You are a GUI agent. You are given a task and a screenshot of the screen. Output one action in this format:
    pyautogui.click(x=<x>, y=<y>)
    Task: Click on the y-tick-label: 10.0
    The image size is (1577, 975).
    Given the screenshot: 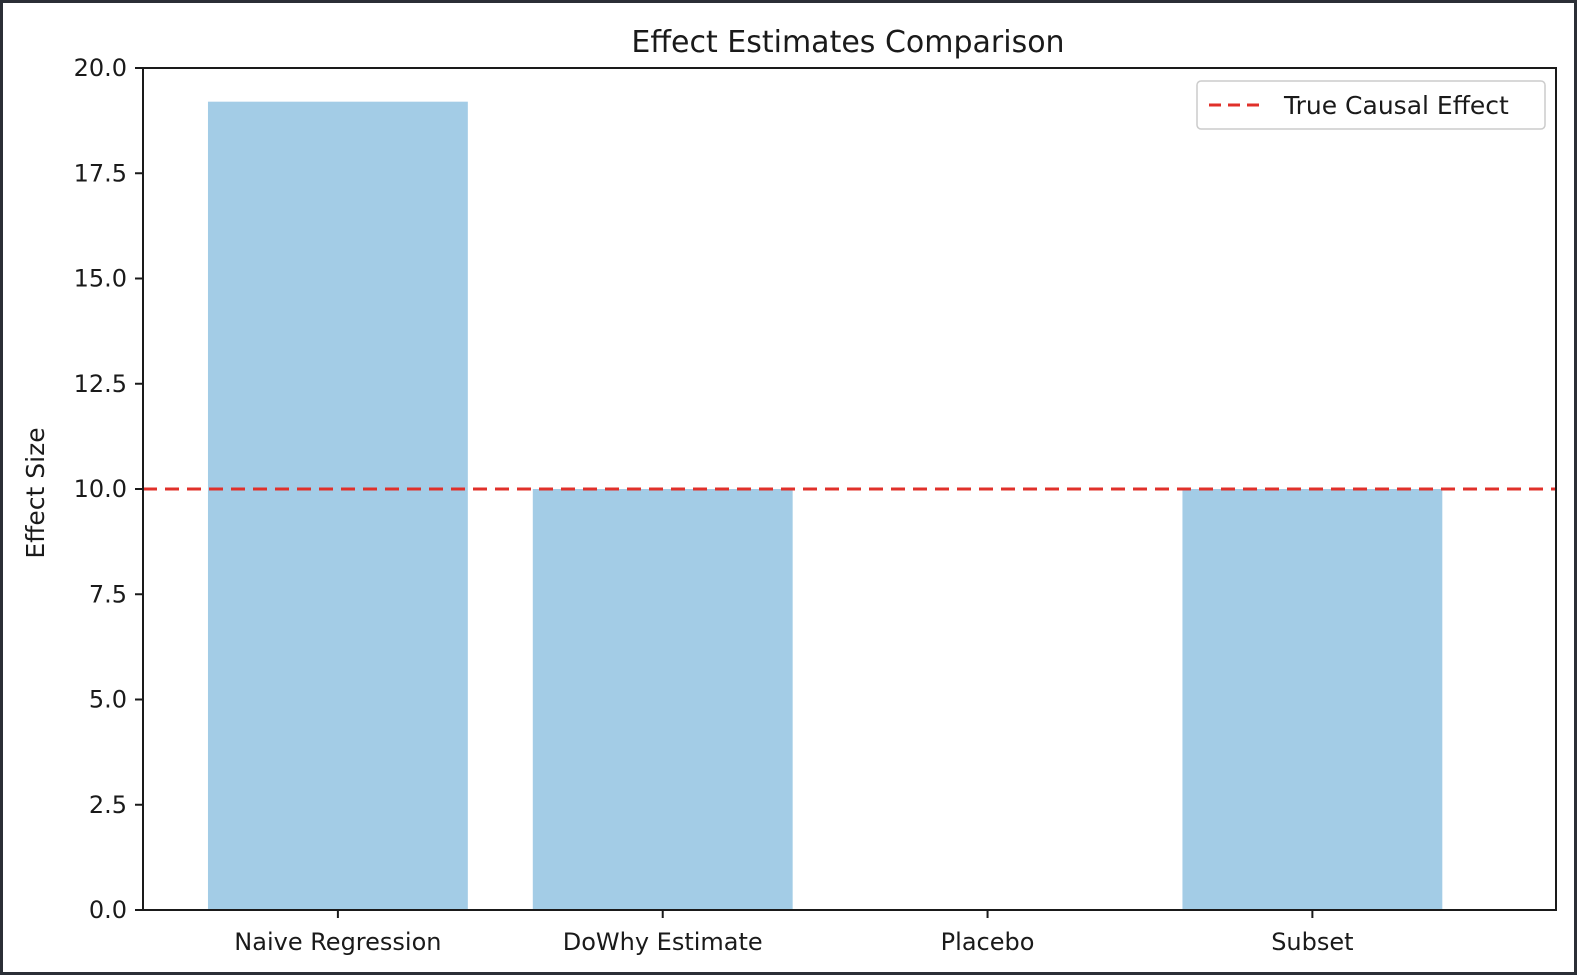 What is the action you would take?
    pyautogui.click(x=100, y=489)
    